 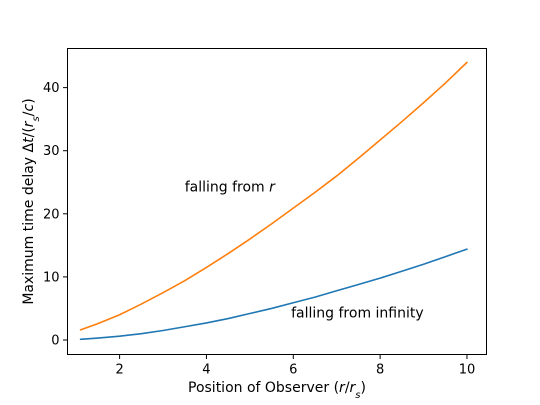 What do you see at coordinates (380, 370) in the screenshot?
I see `x-tick-label: 8` at bounding box center [380, 370].